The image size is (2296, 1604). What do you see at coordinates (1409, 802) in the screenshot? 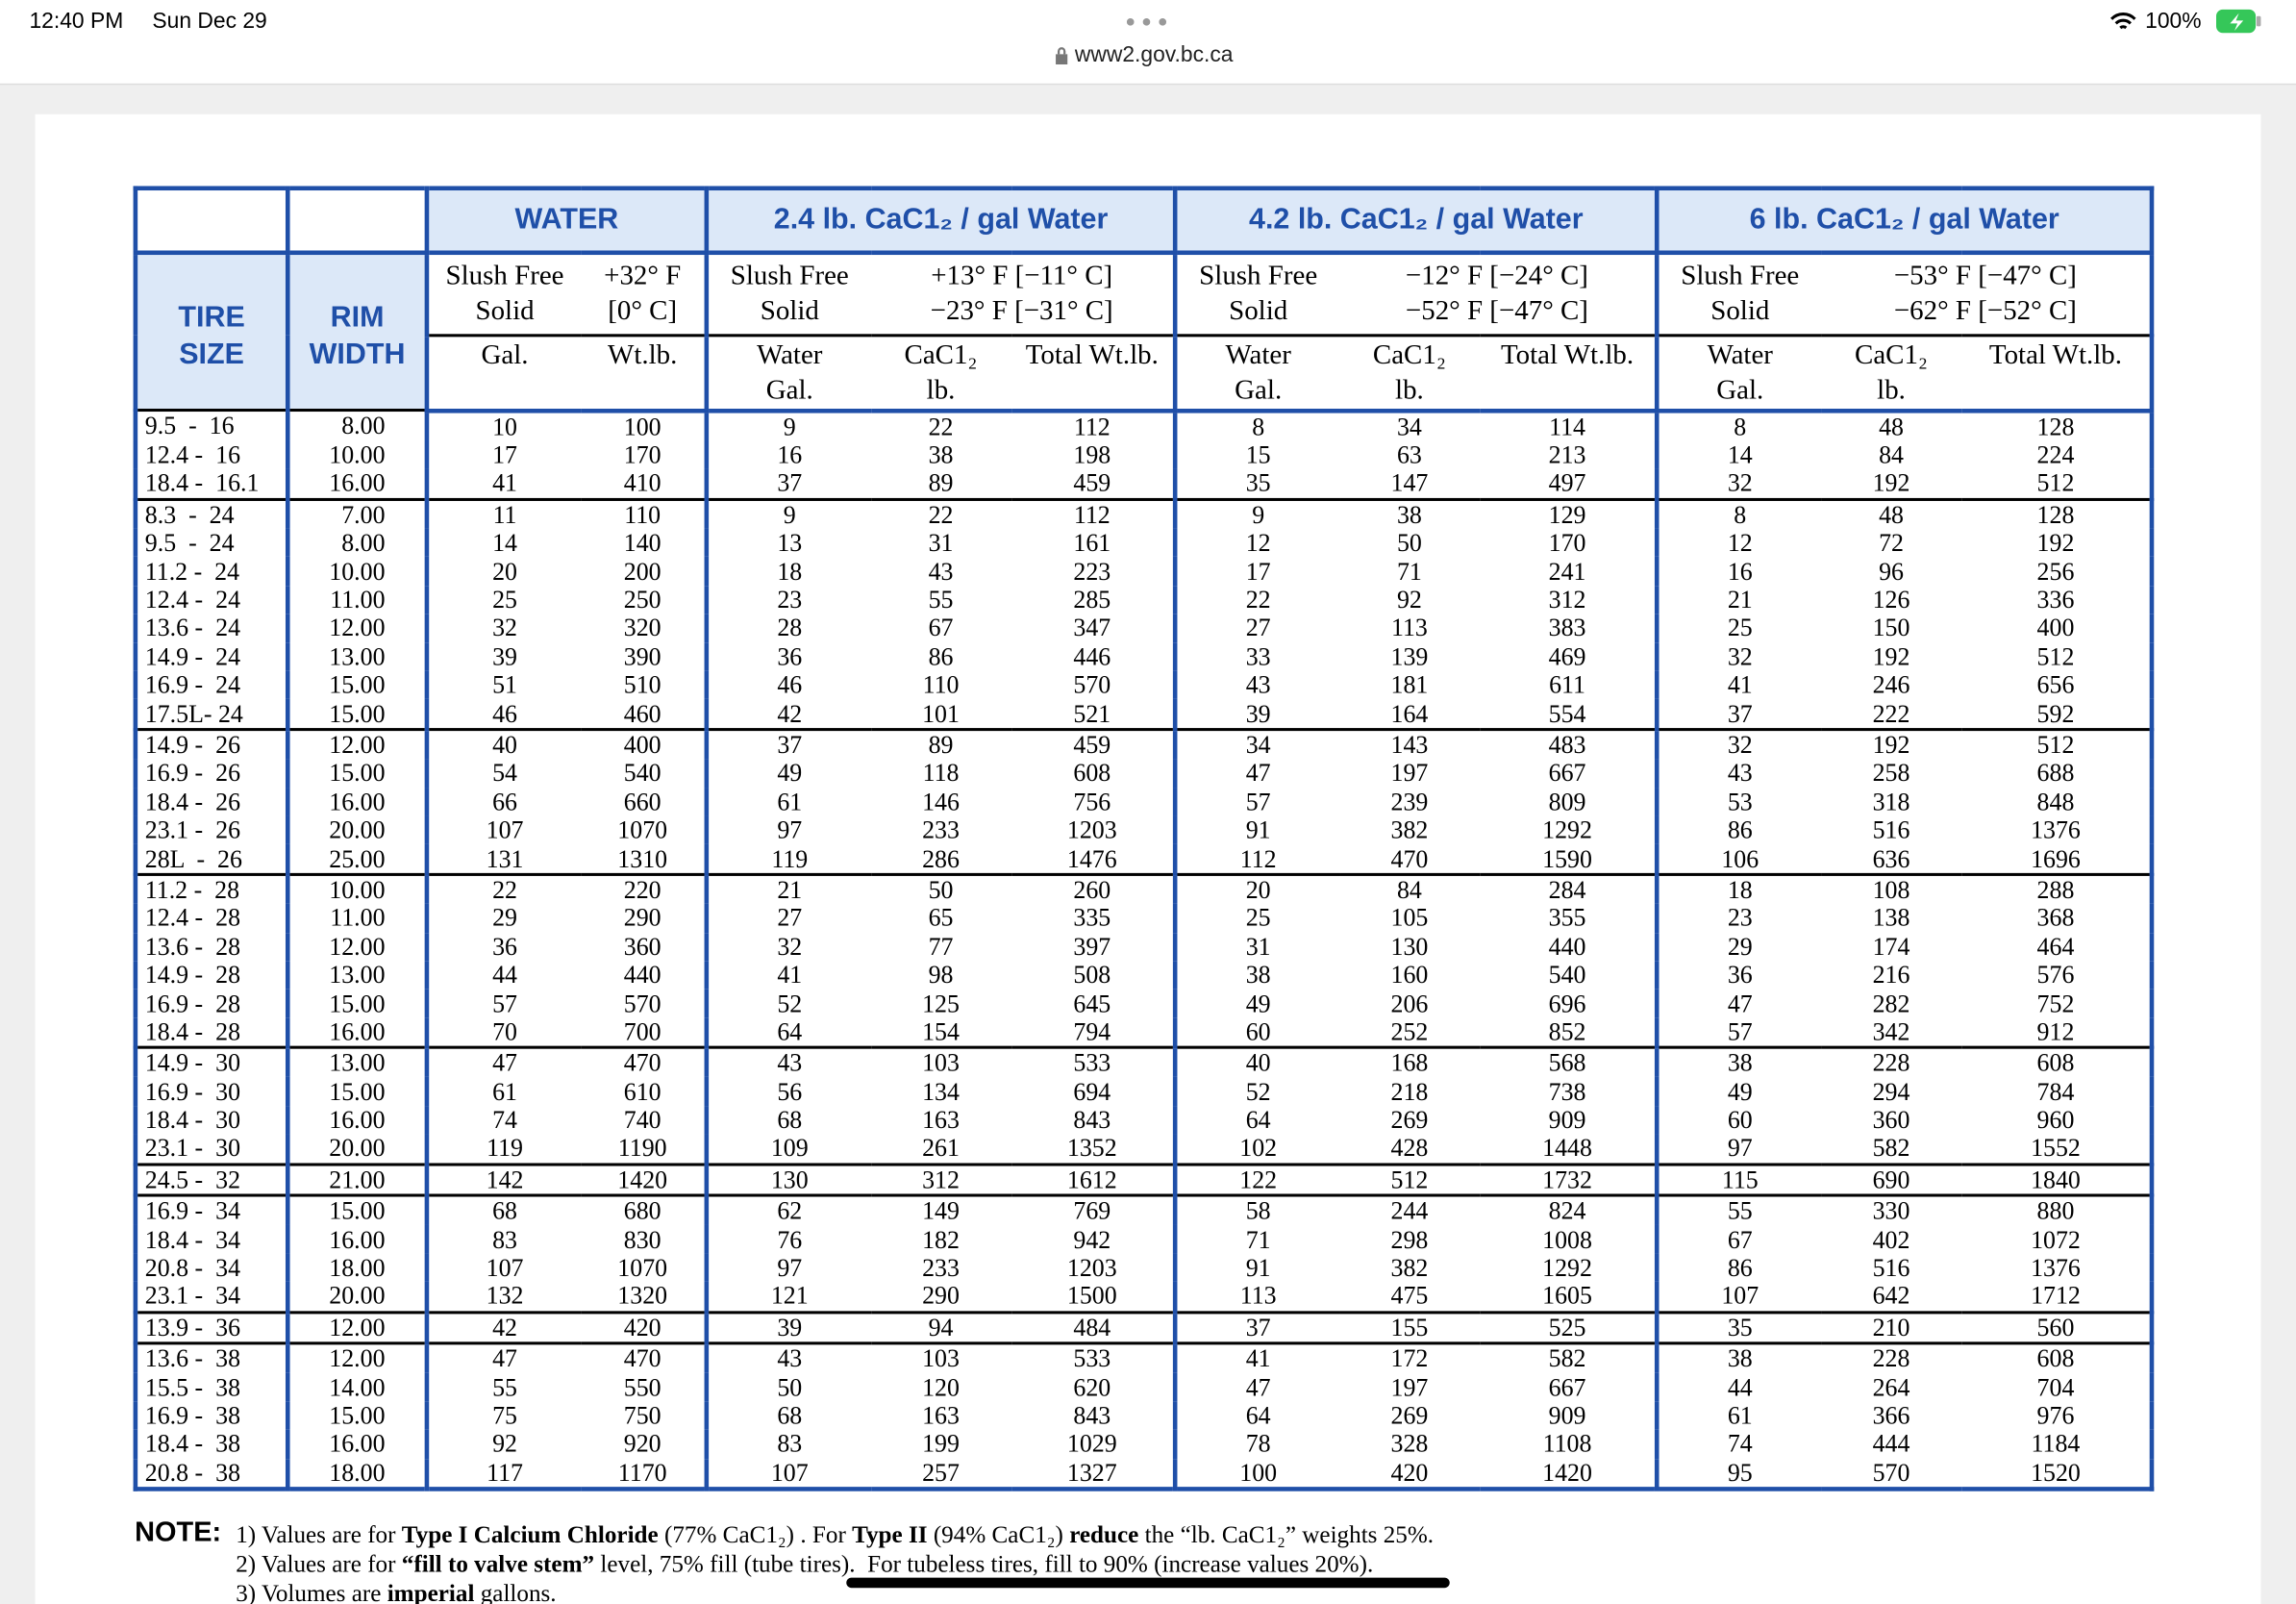
I see `table-cell: 239` at bounding box center [1409, 802].